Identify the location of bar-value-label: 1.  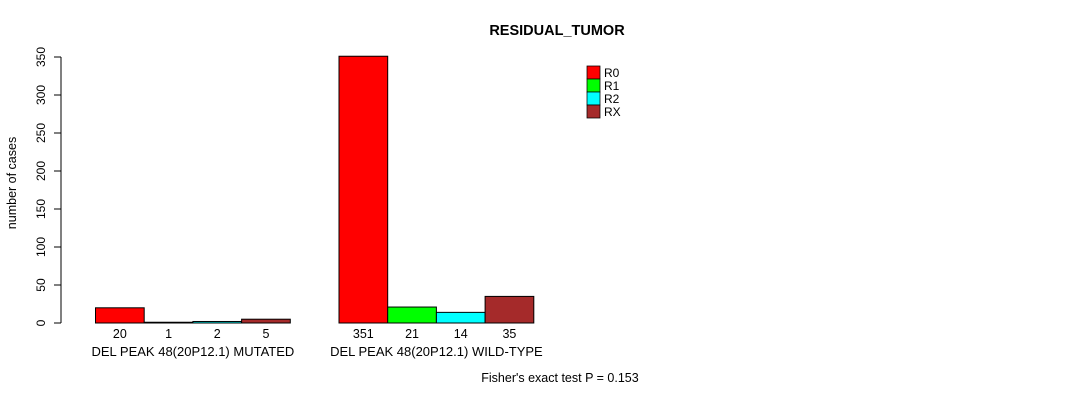
(168, 334).